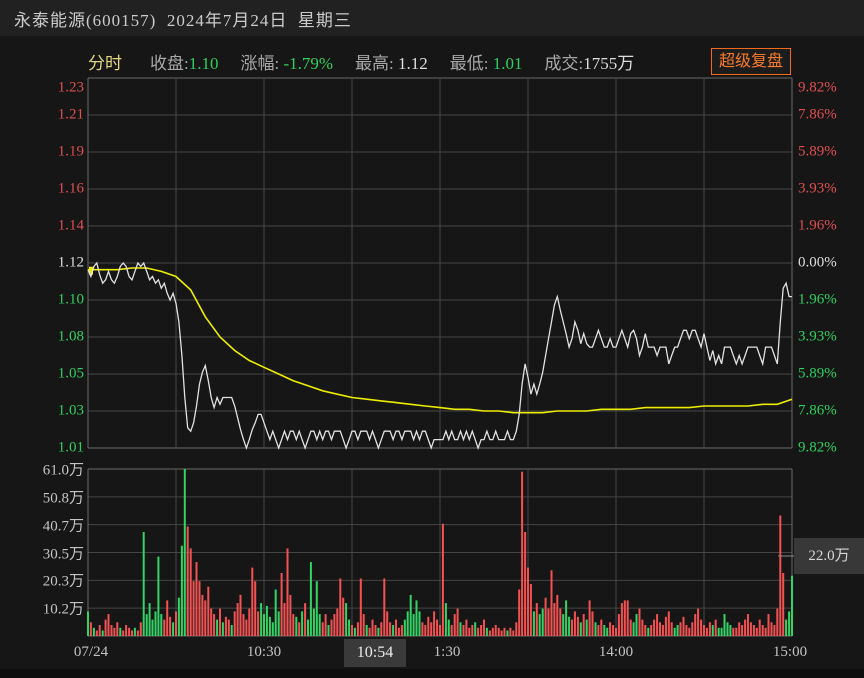 The width and height of the screenshot is (864, 678). Describe the element at coordinates (70, 447) in the screenshot. I see `price-axis-label: 1.01` at that location.